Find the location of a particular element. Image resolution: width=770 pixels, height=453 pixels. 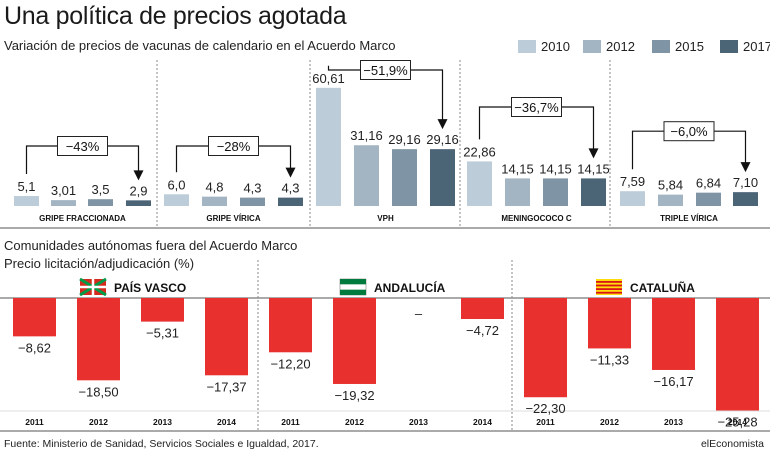

bar-triple-virica-2010 is located at coordinates (632, 198).